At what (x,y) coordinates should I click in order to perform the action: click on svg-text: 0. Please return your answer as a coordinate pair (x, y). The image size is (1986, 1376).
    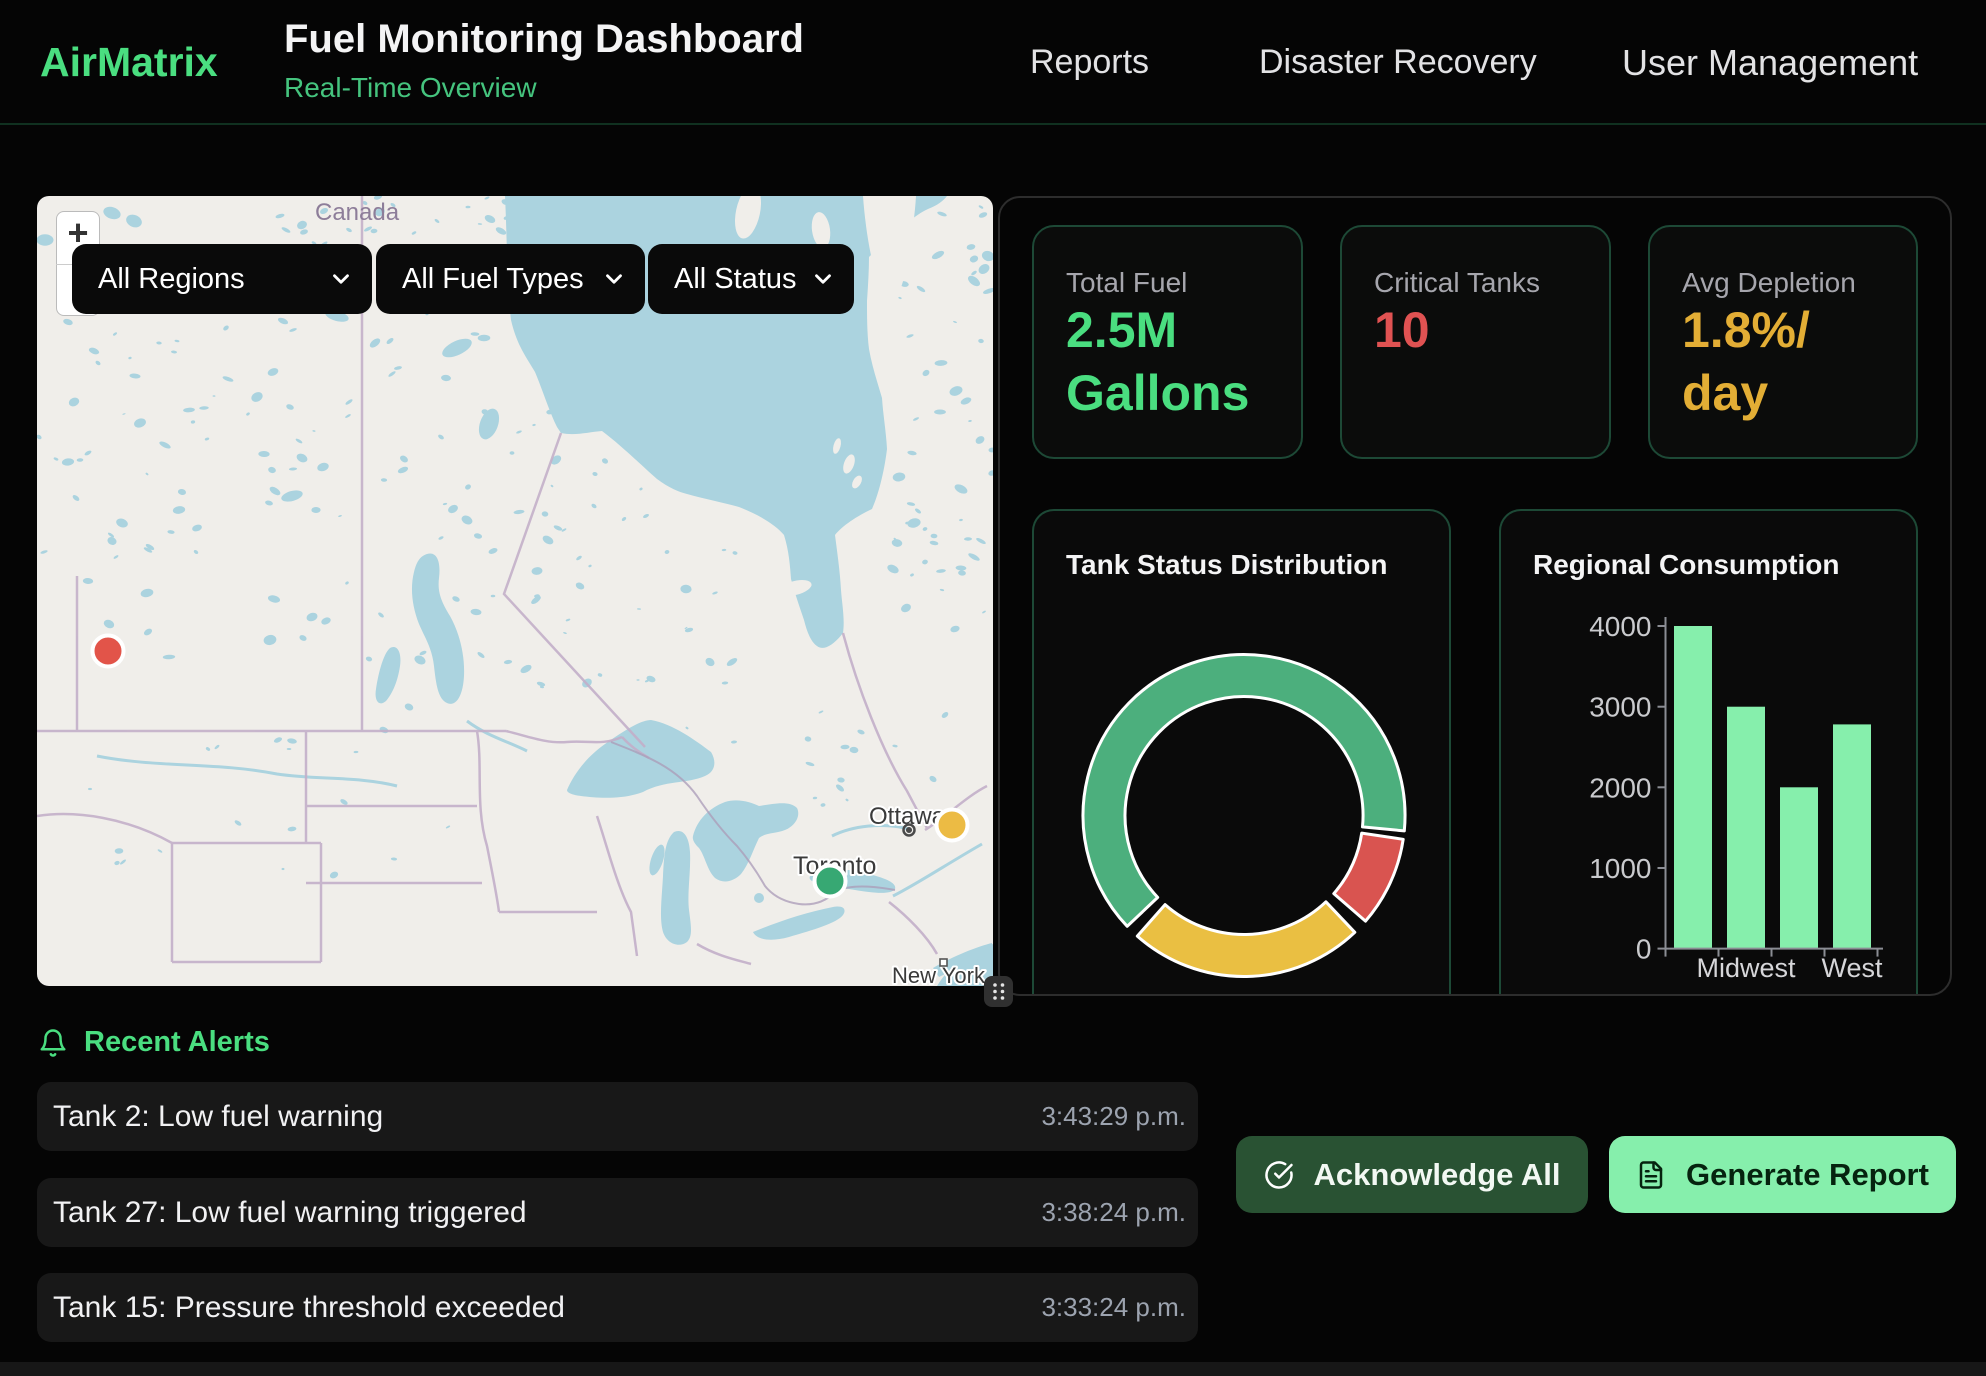
    Looking at the image, I should click on (1644, 949).